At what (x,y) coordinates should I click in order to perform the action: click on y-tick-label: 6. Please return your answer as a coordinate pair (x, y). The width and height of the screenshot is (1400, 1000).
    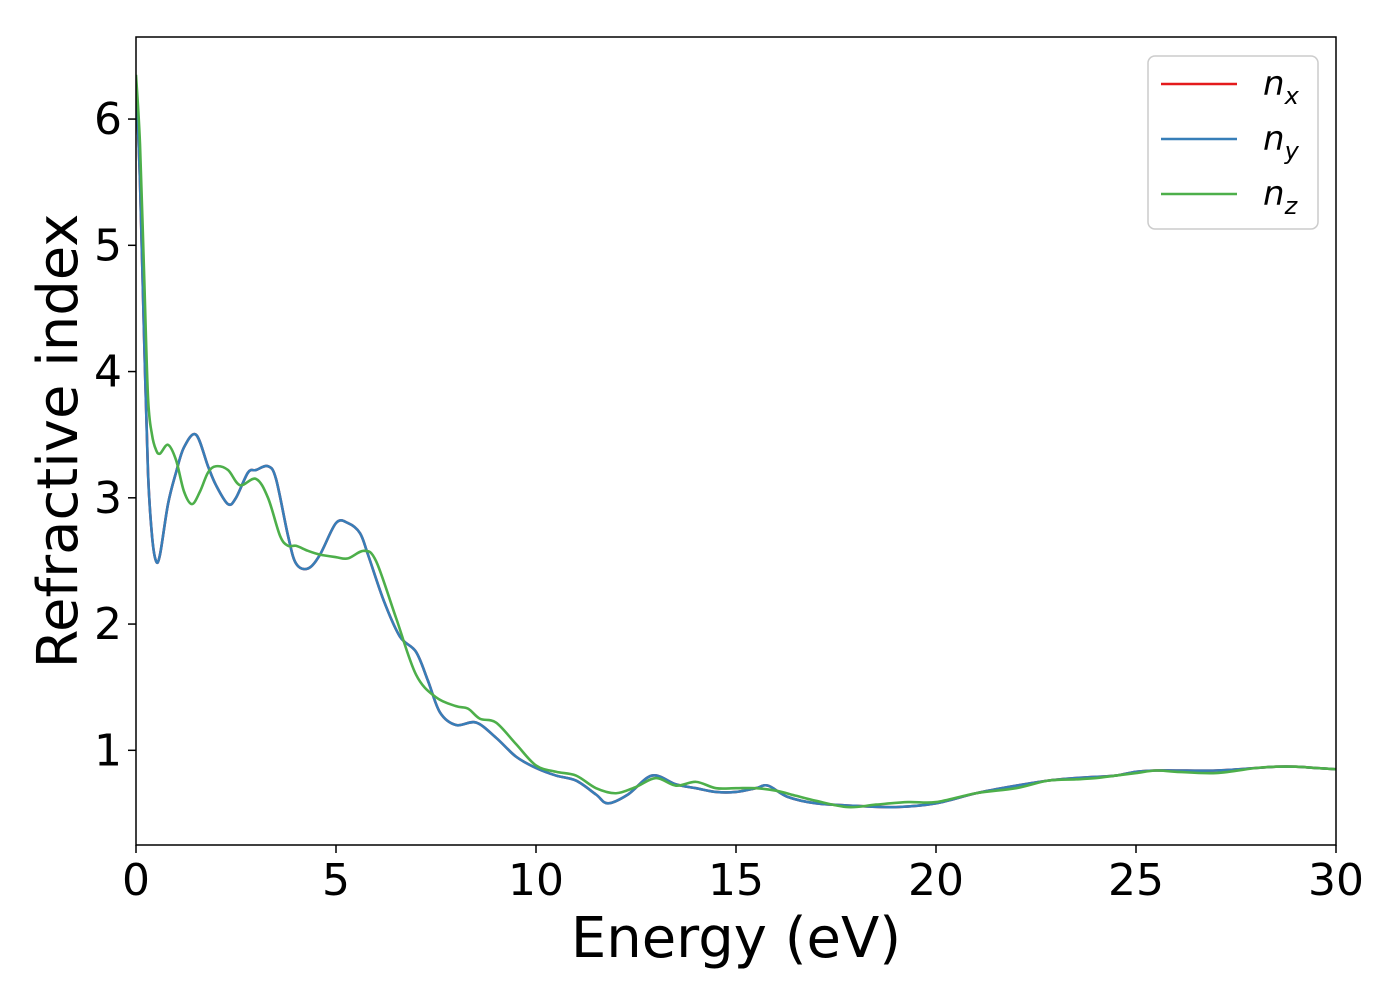
    Looking at the image, I should click on (108, 119).